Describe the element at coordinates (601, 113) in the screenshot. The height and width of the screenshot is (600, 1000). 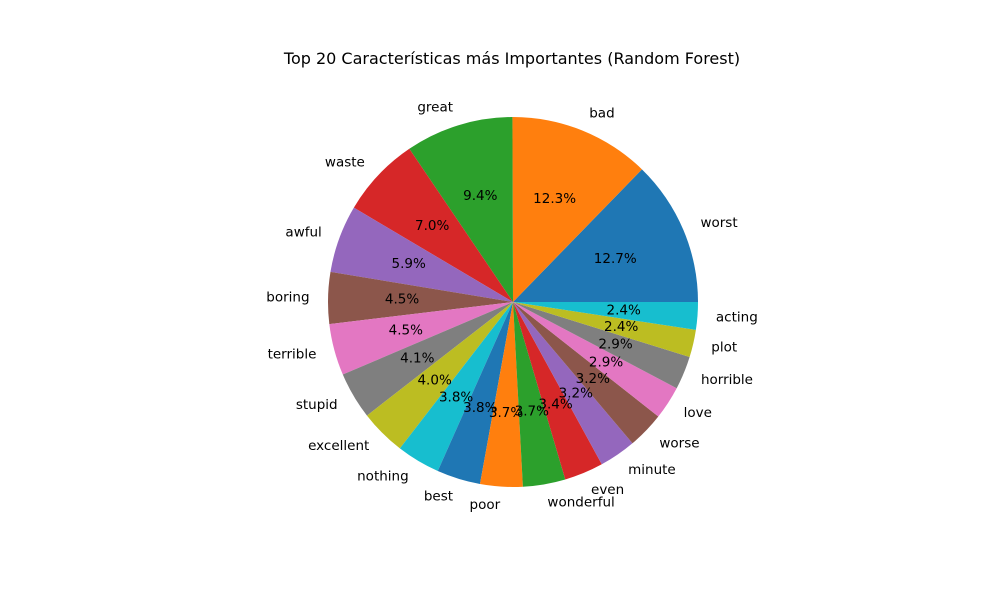
I see `slice-label-bad: bad` at that location.